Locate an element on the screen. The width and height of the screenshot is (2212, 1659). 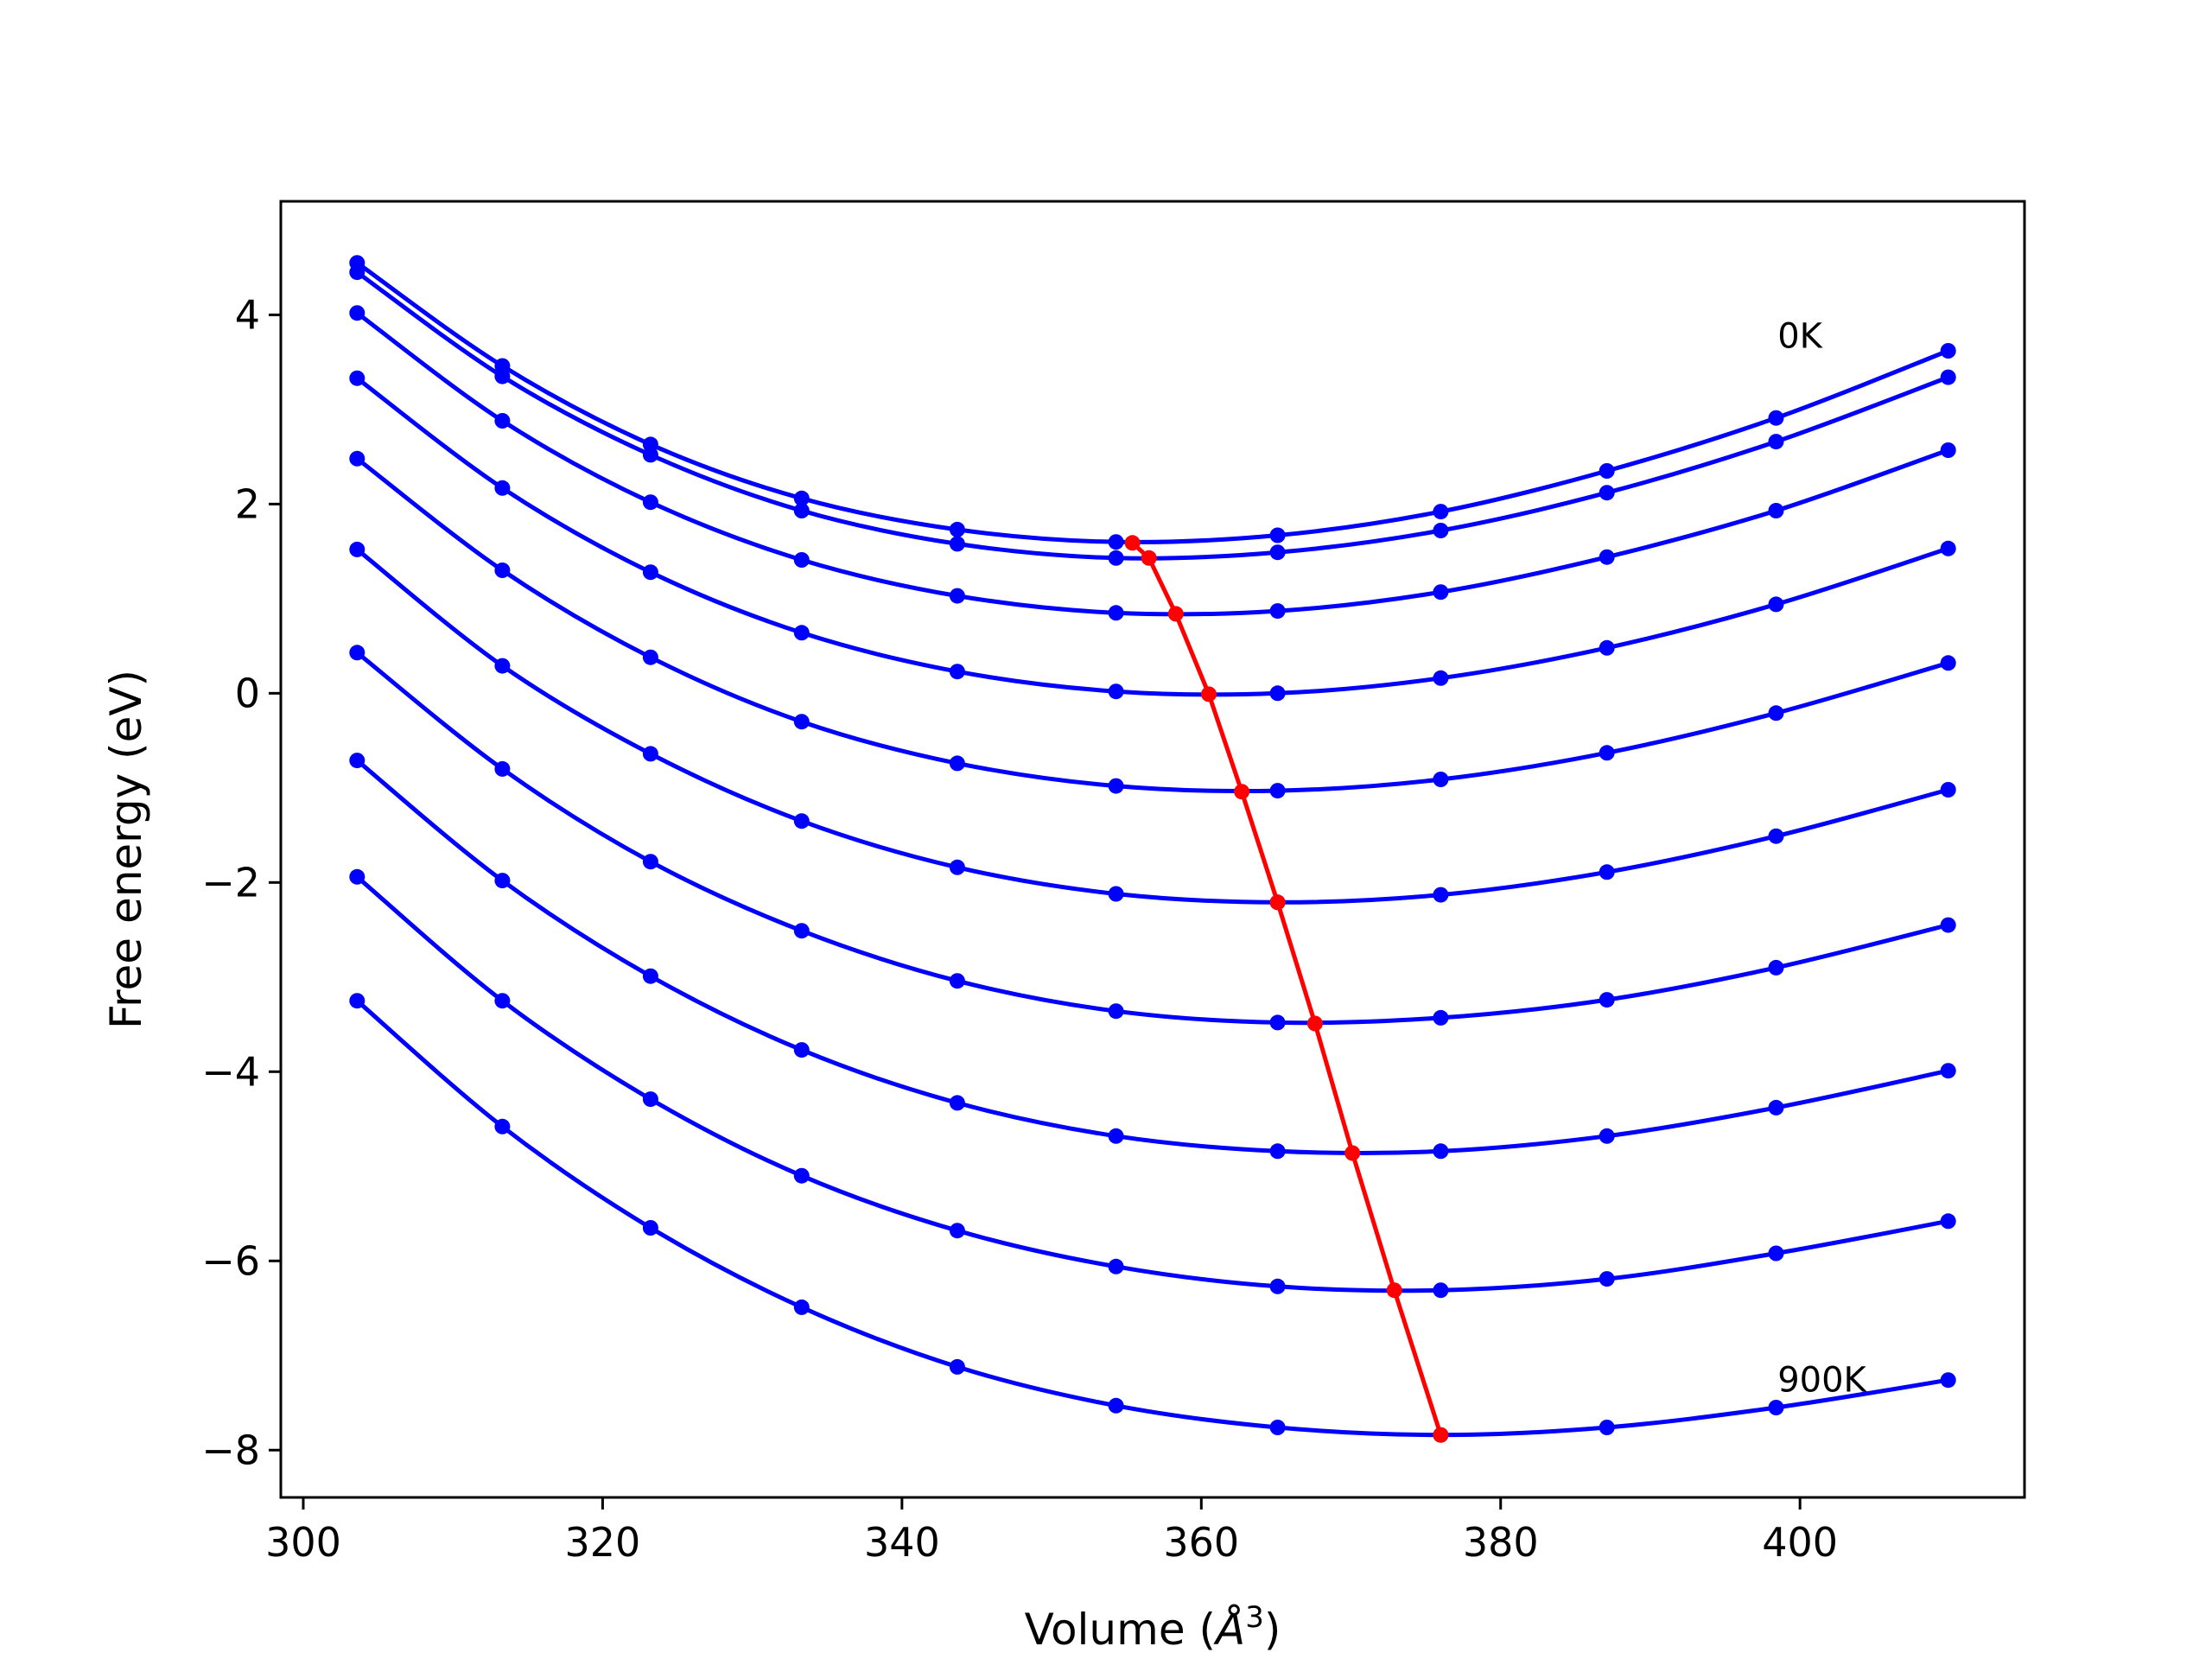
minimum-path-layer is located at coordinates (1286, 989).